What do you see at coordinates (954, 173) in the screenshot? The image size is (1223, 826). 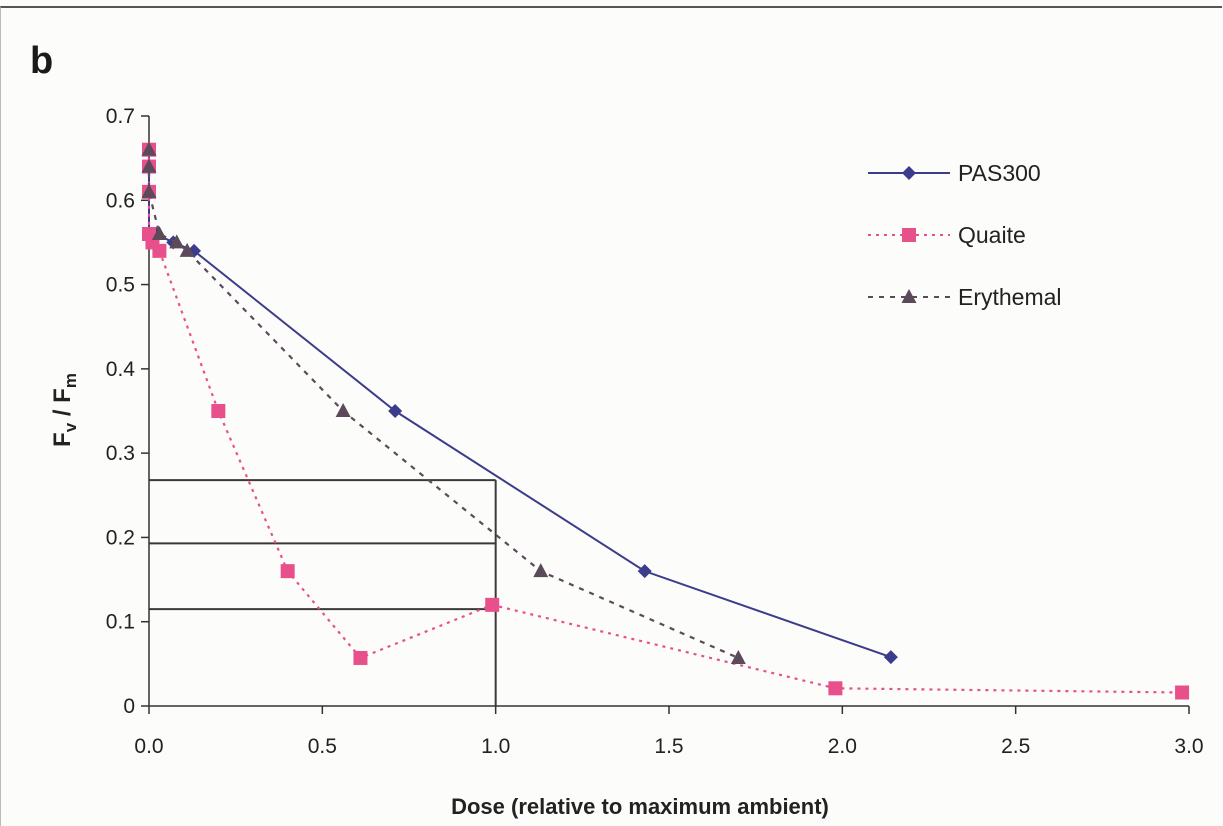 I see `legend-item-pas300: PAS300` at bounding box center [954, 173].